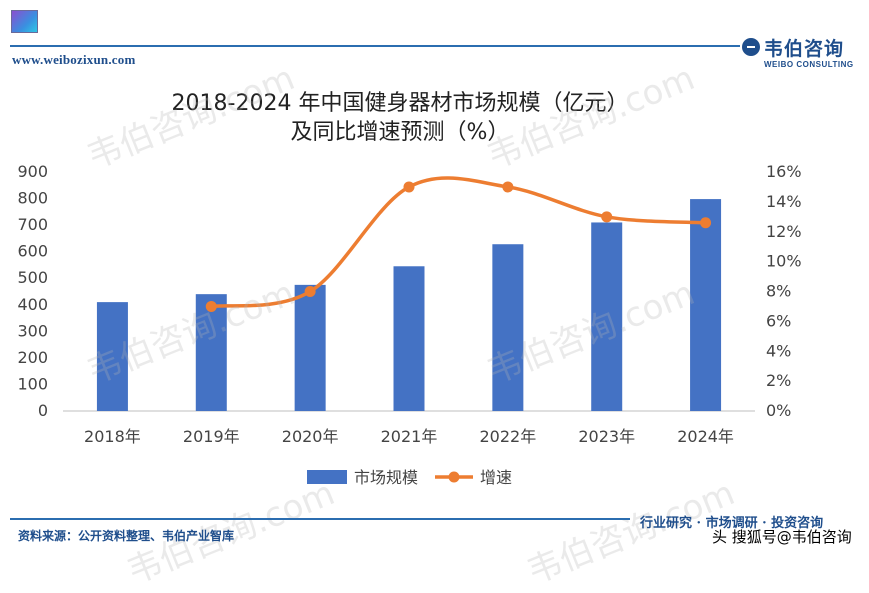  What do you see at coordinates (778, 410) in the screenshot?
I see `y2-tick-label: 0%` at bounding box center [778, 410].